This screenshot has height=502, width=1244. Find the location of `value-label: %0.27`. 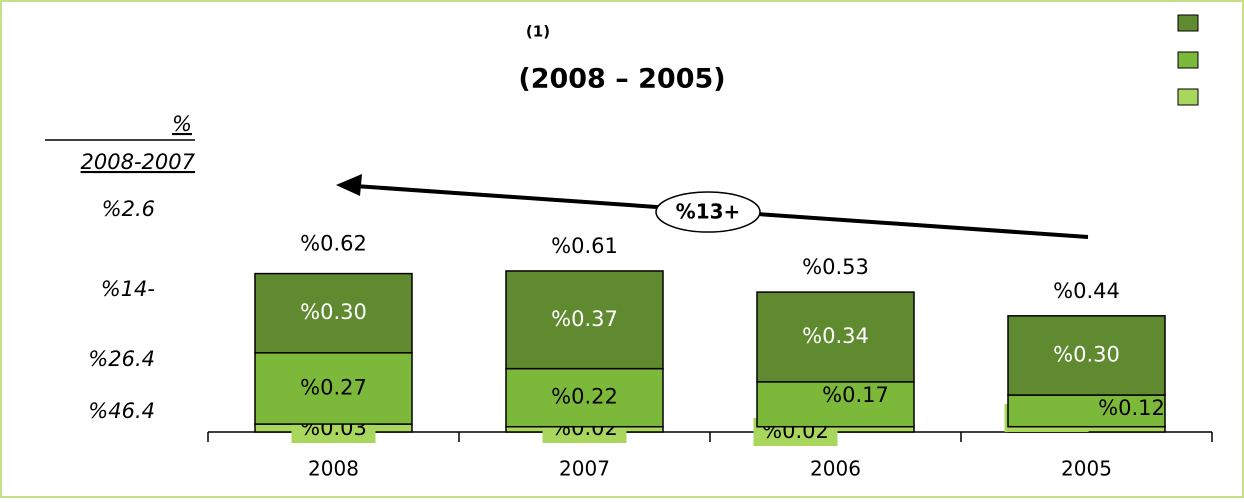

value-label: %0.27 is located at coordinates (333, 387).